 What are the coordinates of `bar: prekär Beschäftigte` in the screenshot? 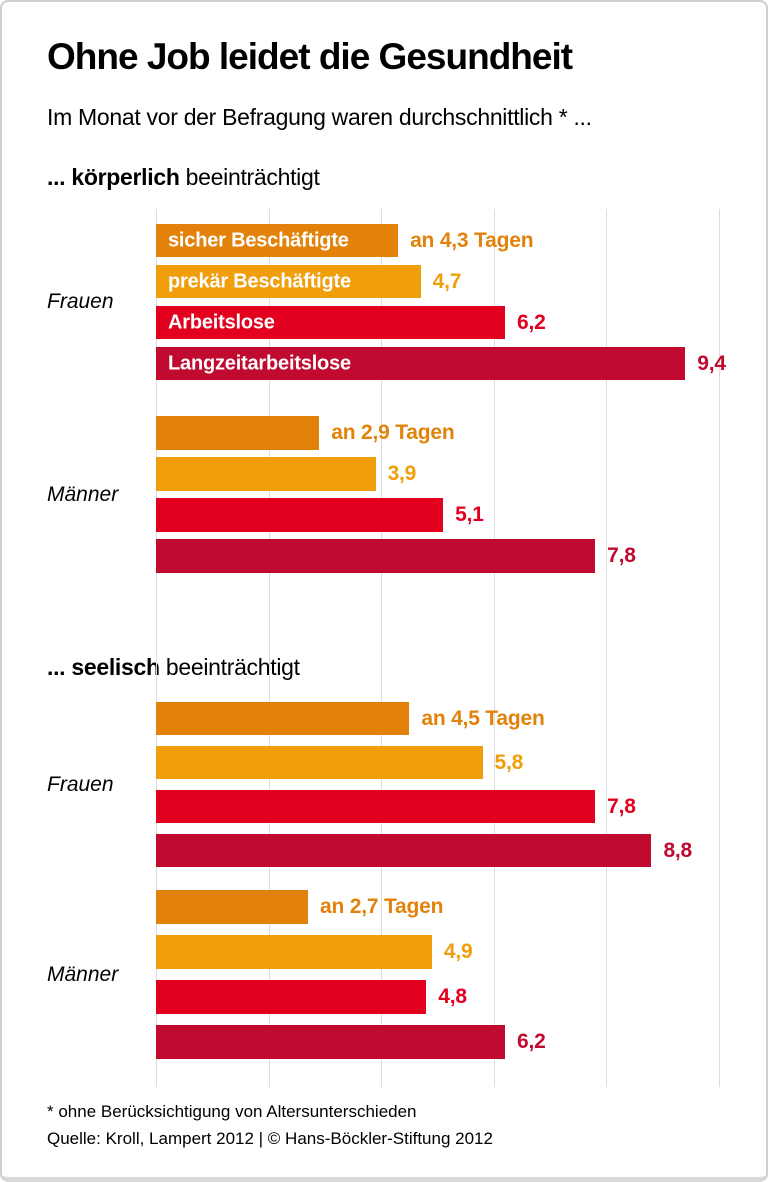 It's located at (288, 281).